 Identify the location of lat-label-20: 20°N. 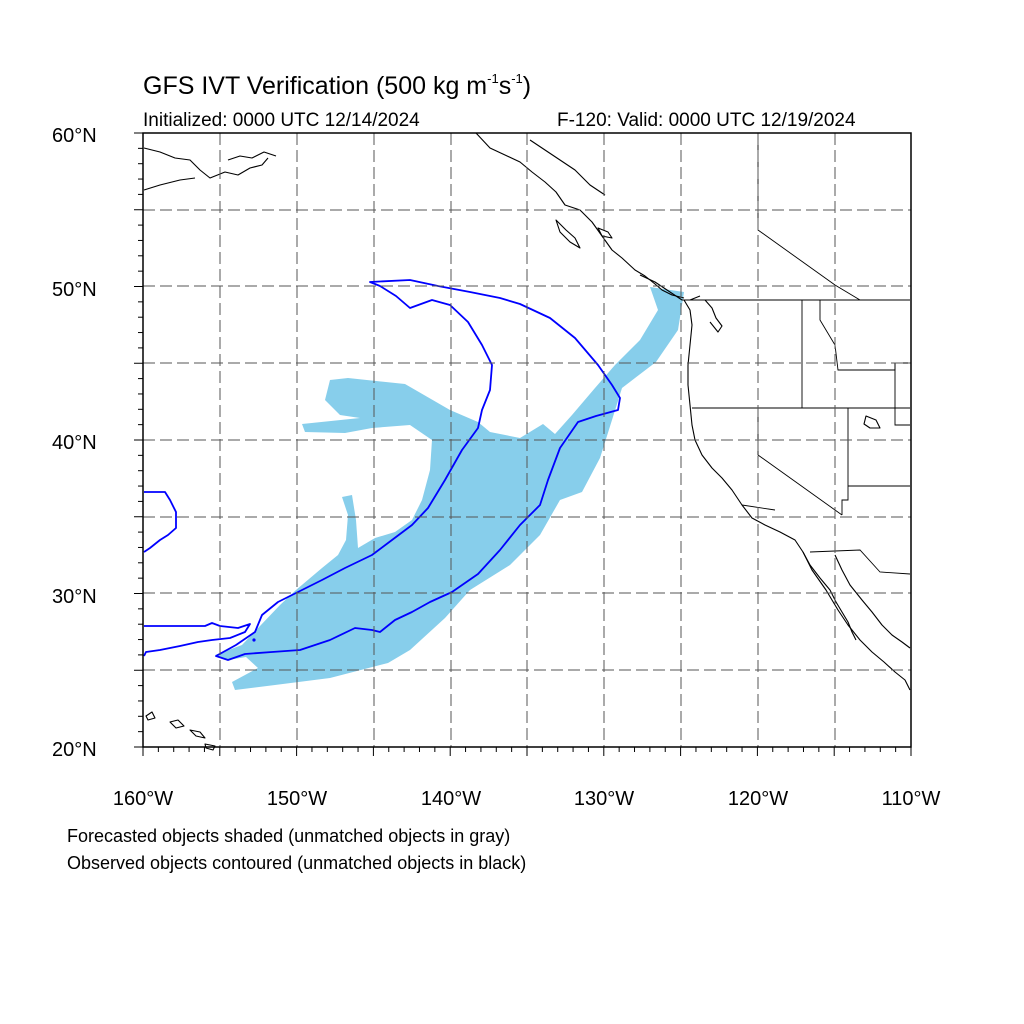
(74, 750).